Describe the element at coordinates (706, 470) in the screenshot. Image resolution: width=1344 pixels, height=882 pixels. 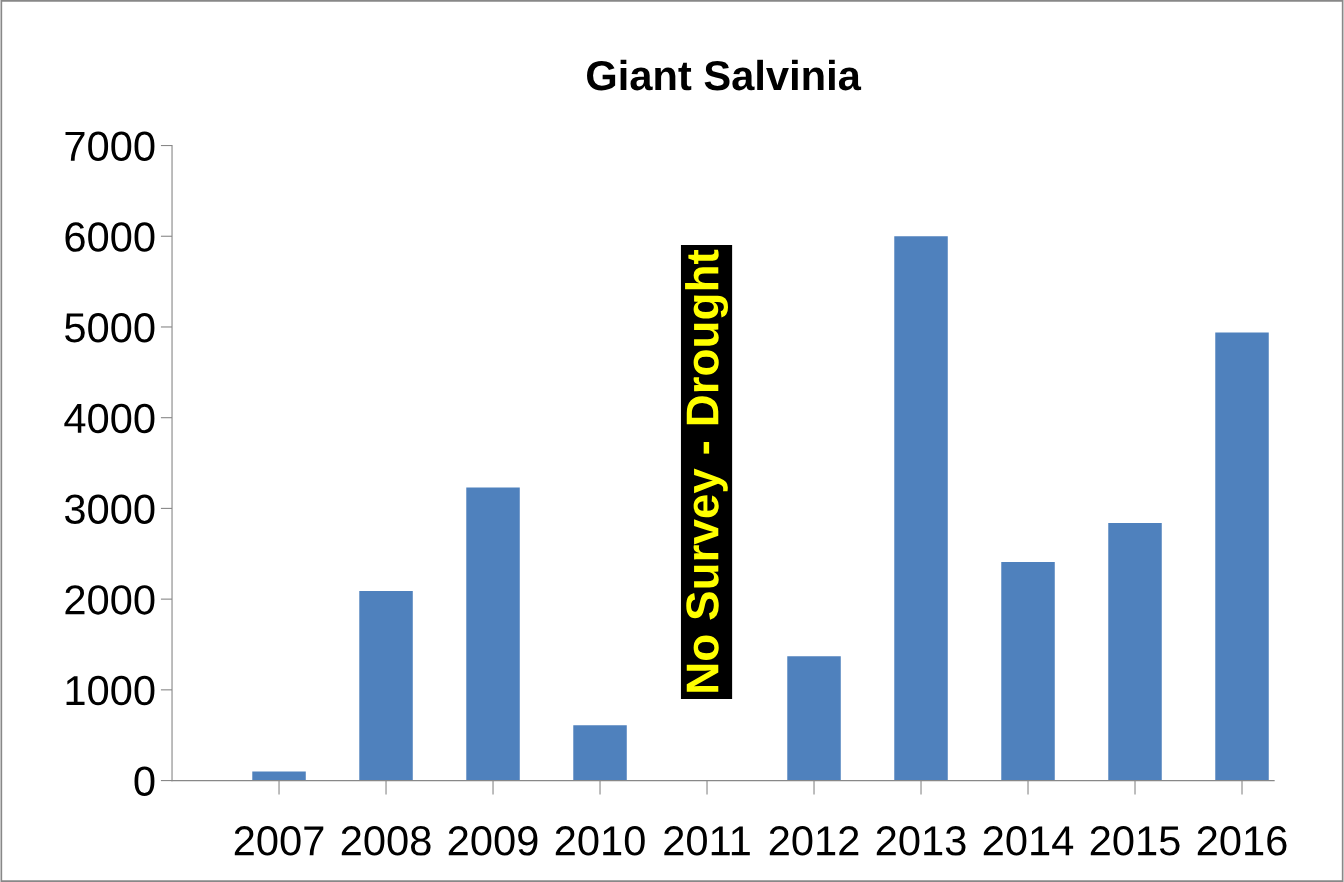
I see `annotation: No Survey - Drought` at that location.